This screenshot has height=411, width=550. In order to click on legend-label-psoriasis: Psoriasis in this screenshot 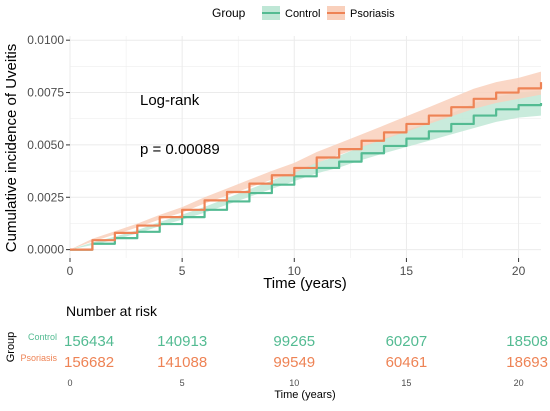, I will do `click(372, 14)`.